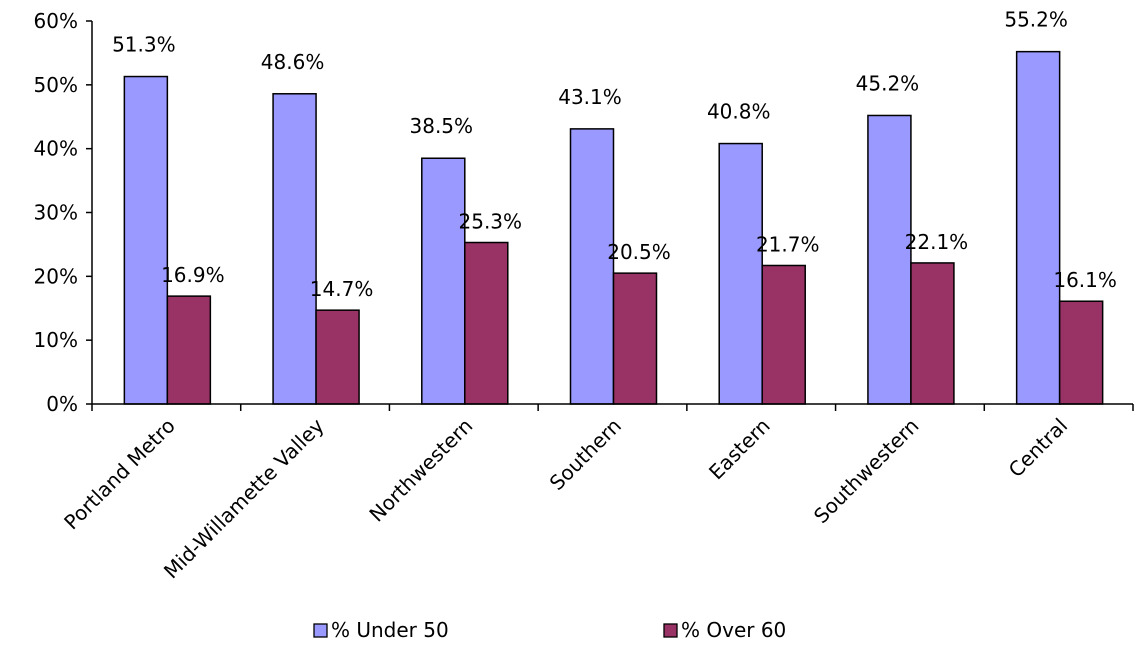 This screenshot has width=1140, height=647. I want to click on legend-label: % Under 50, so click(390, 630).